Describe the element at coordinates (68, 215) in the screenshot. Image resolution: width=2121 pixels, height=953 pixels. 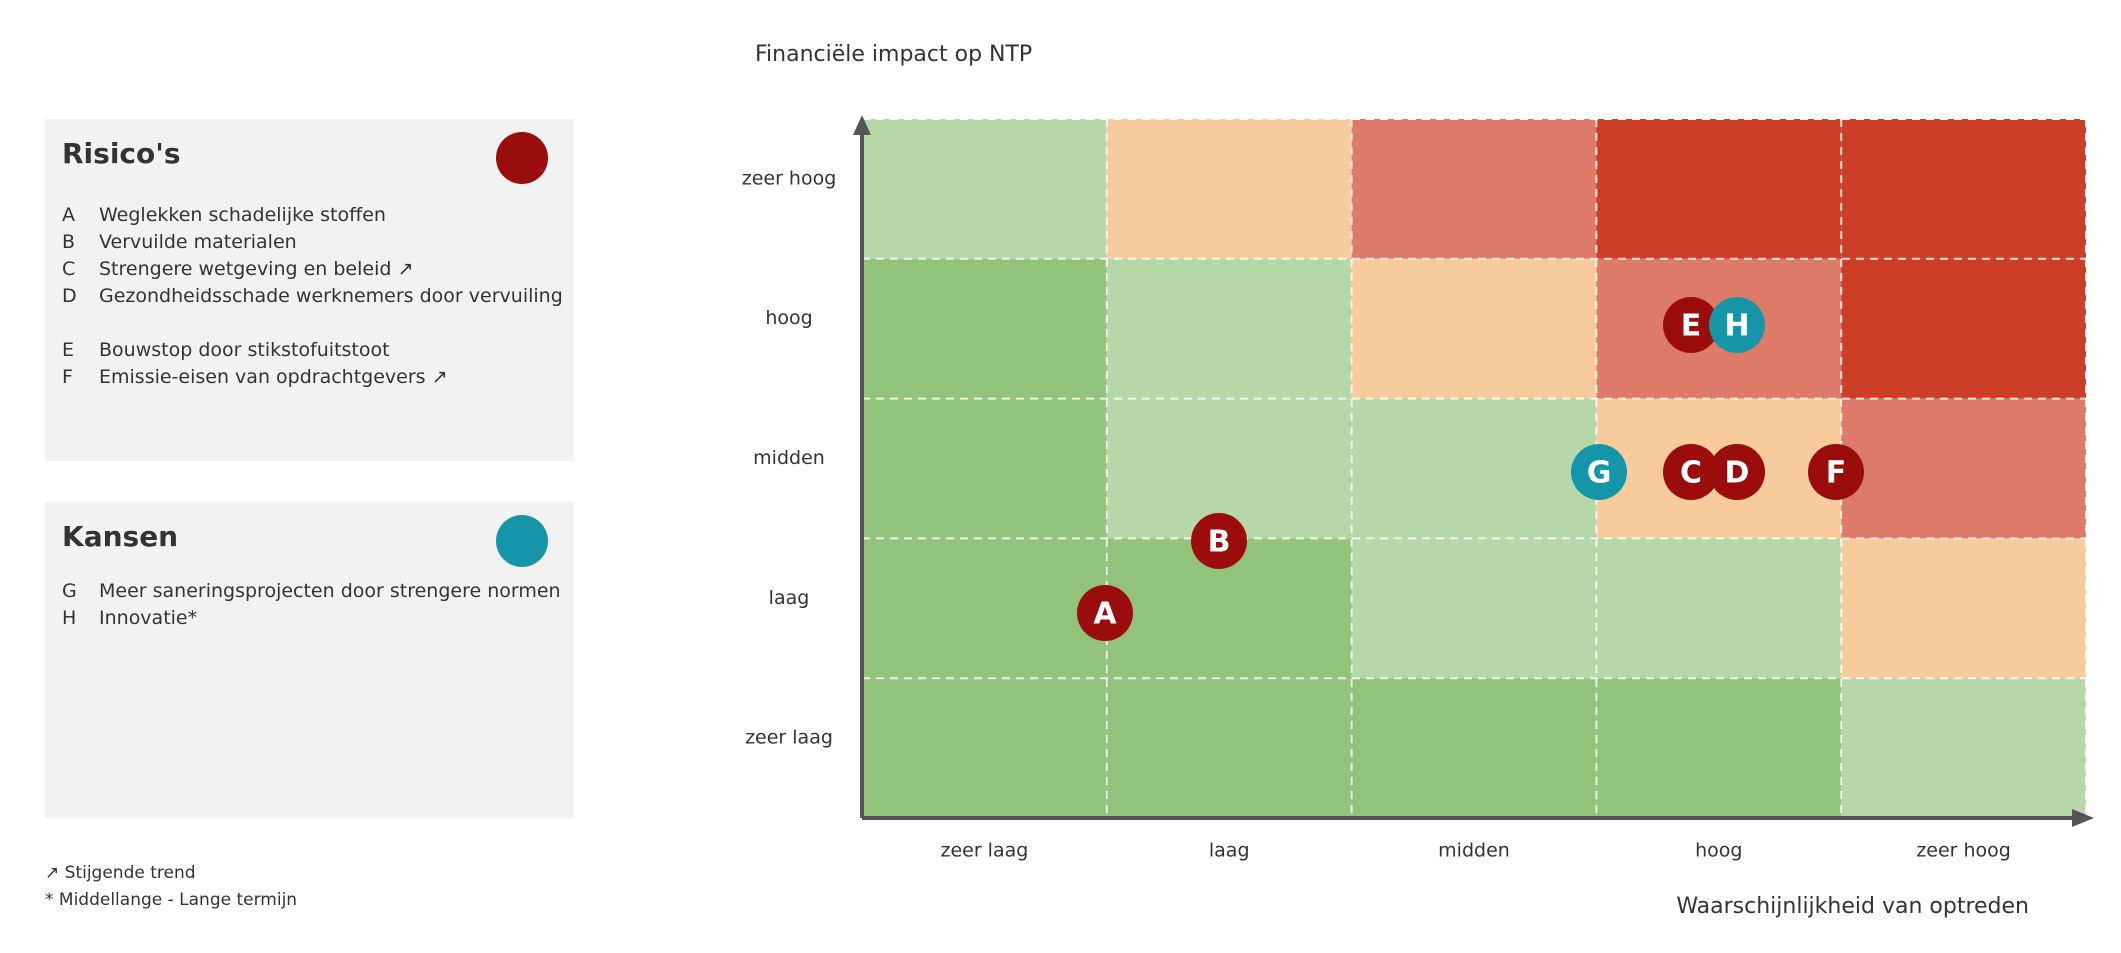
I see `item-letter: A` at that location.